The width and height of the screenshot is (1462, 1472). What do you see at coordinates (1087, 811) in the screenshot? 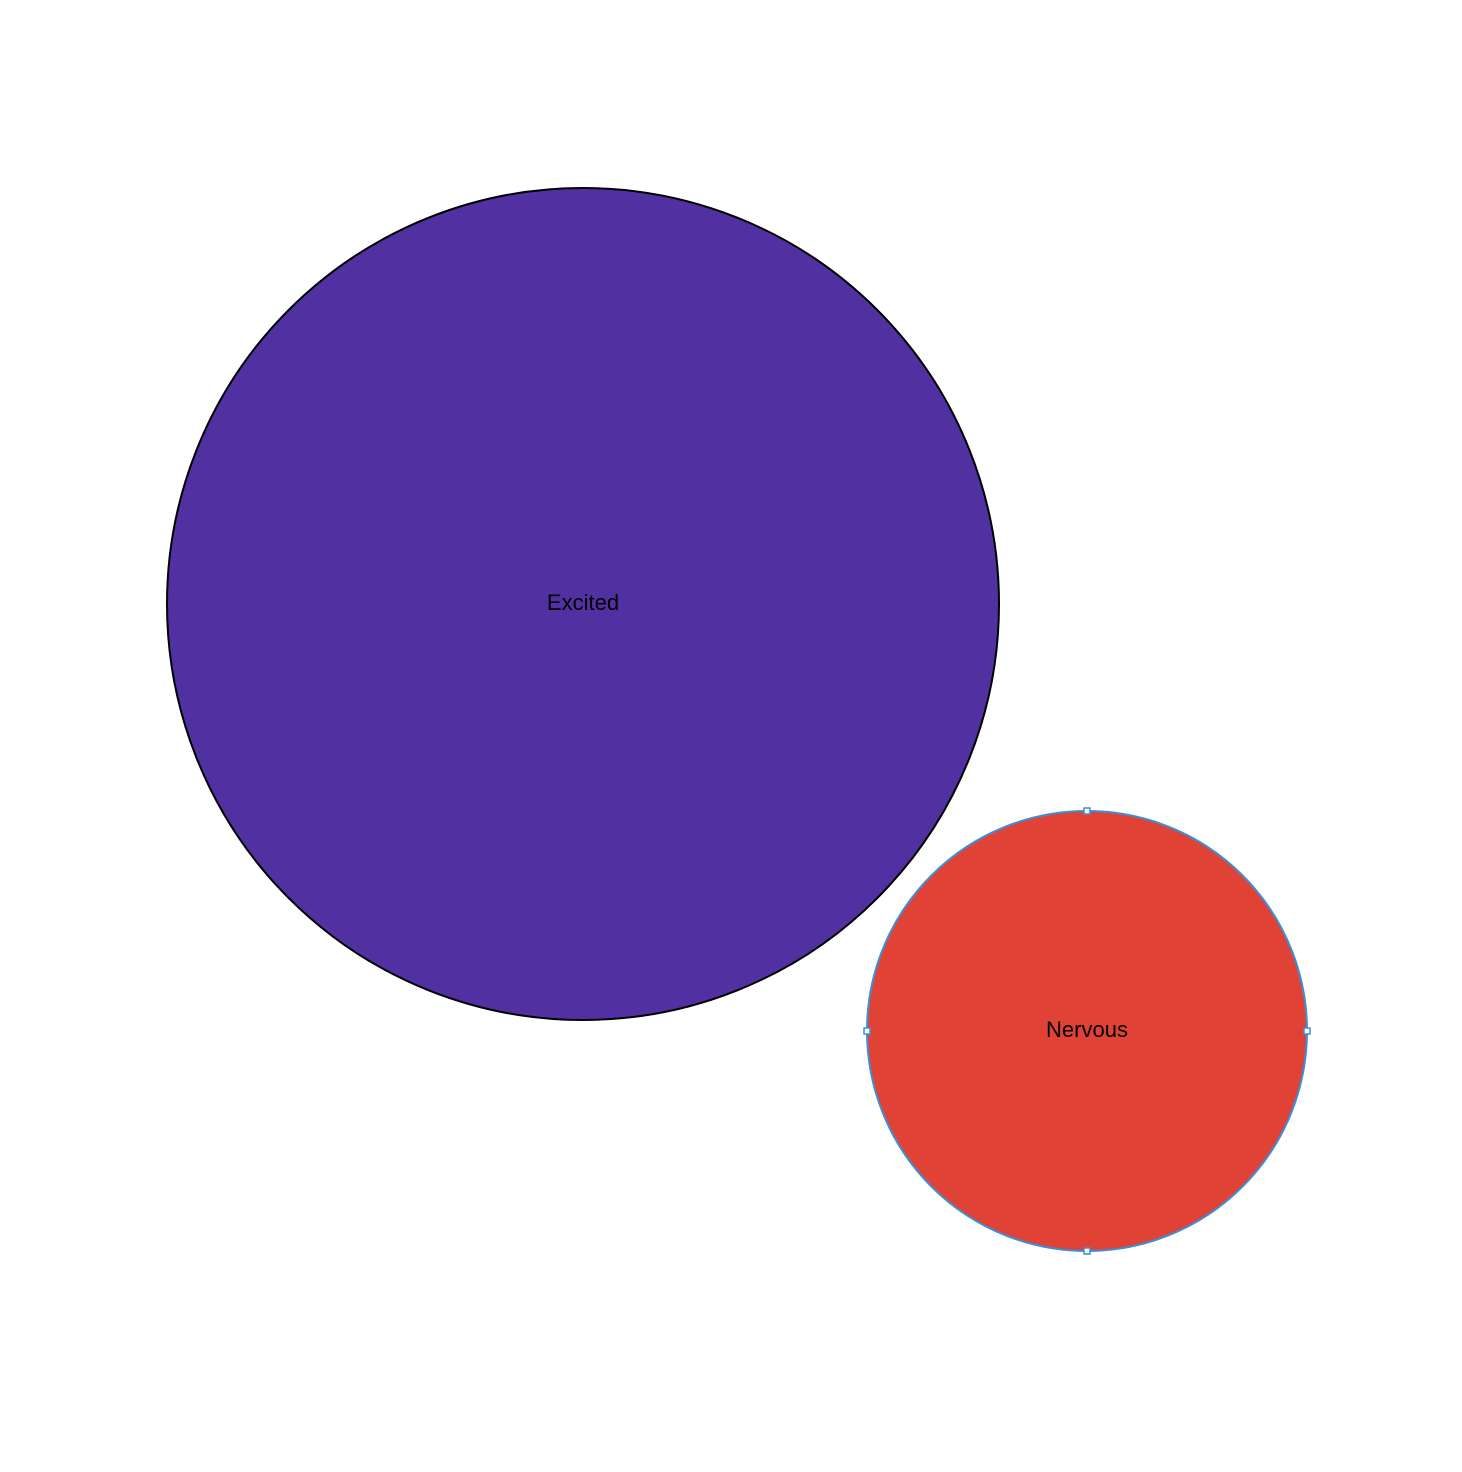
I see `selection-handle-top` at bounding box center [1087, 811].